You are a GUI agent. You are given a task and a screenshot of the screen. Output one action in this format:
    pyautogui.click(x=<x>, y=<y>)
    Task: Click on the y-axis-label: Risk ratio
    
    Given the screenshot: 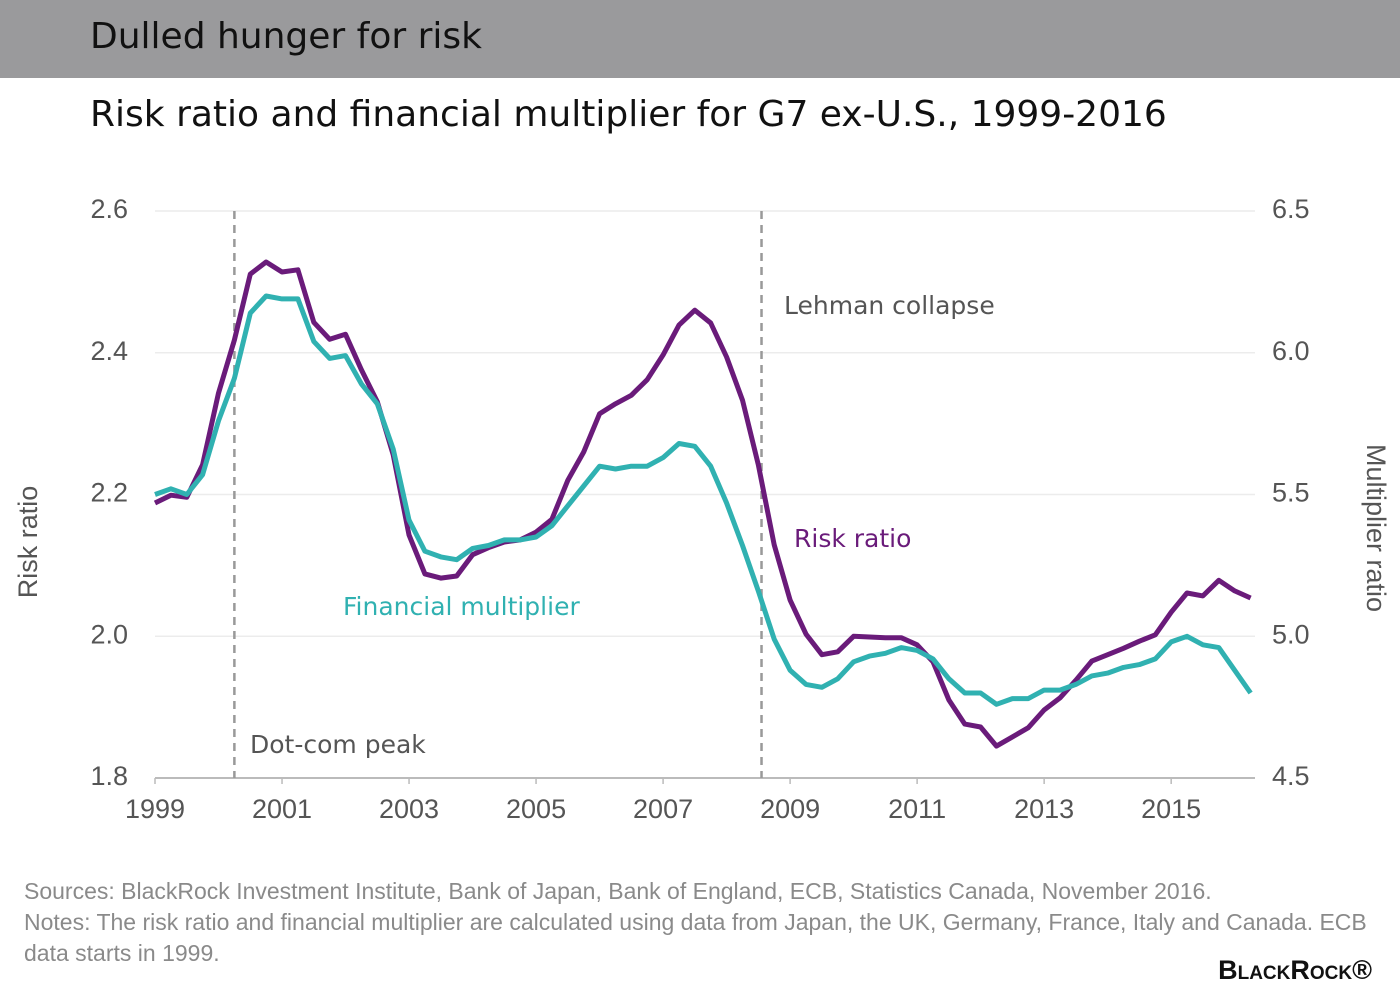 What is the action you would take?
    pyautogui.click(x=28, y=542)
    